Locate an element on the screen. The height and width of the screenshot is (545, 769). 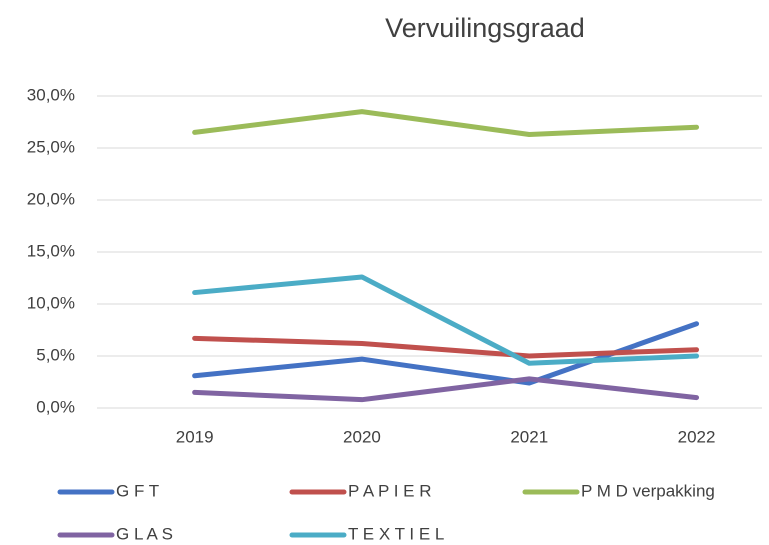
chart-title: Vervuilingsgraad is located at coordinates (485, 28).